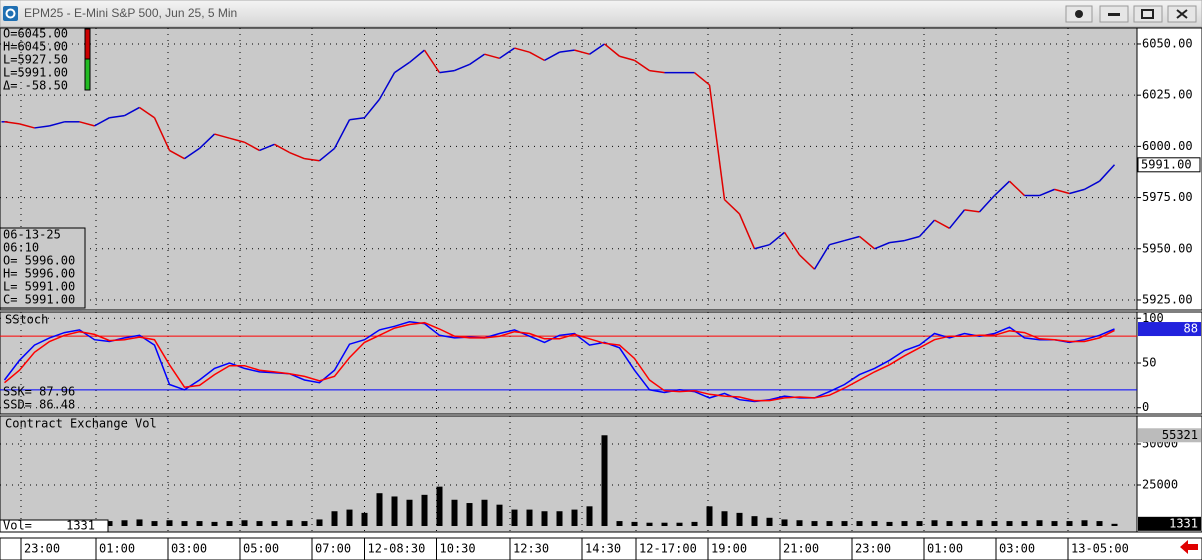 The height and width of the screenshot is (560, 1202). Describe the element at coordinates (35, 73) in the screenshot. I see `price-readout: L=5991.00` at that location.